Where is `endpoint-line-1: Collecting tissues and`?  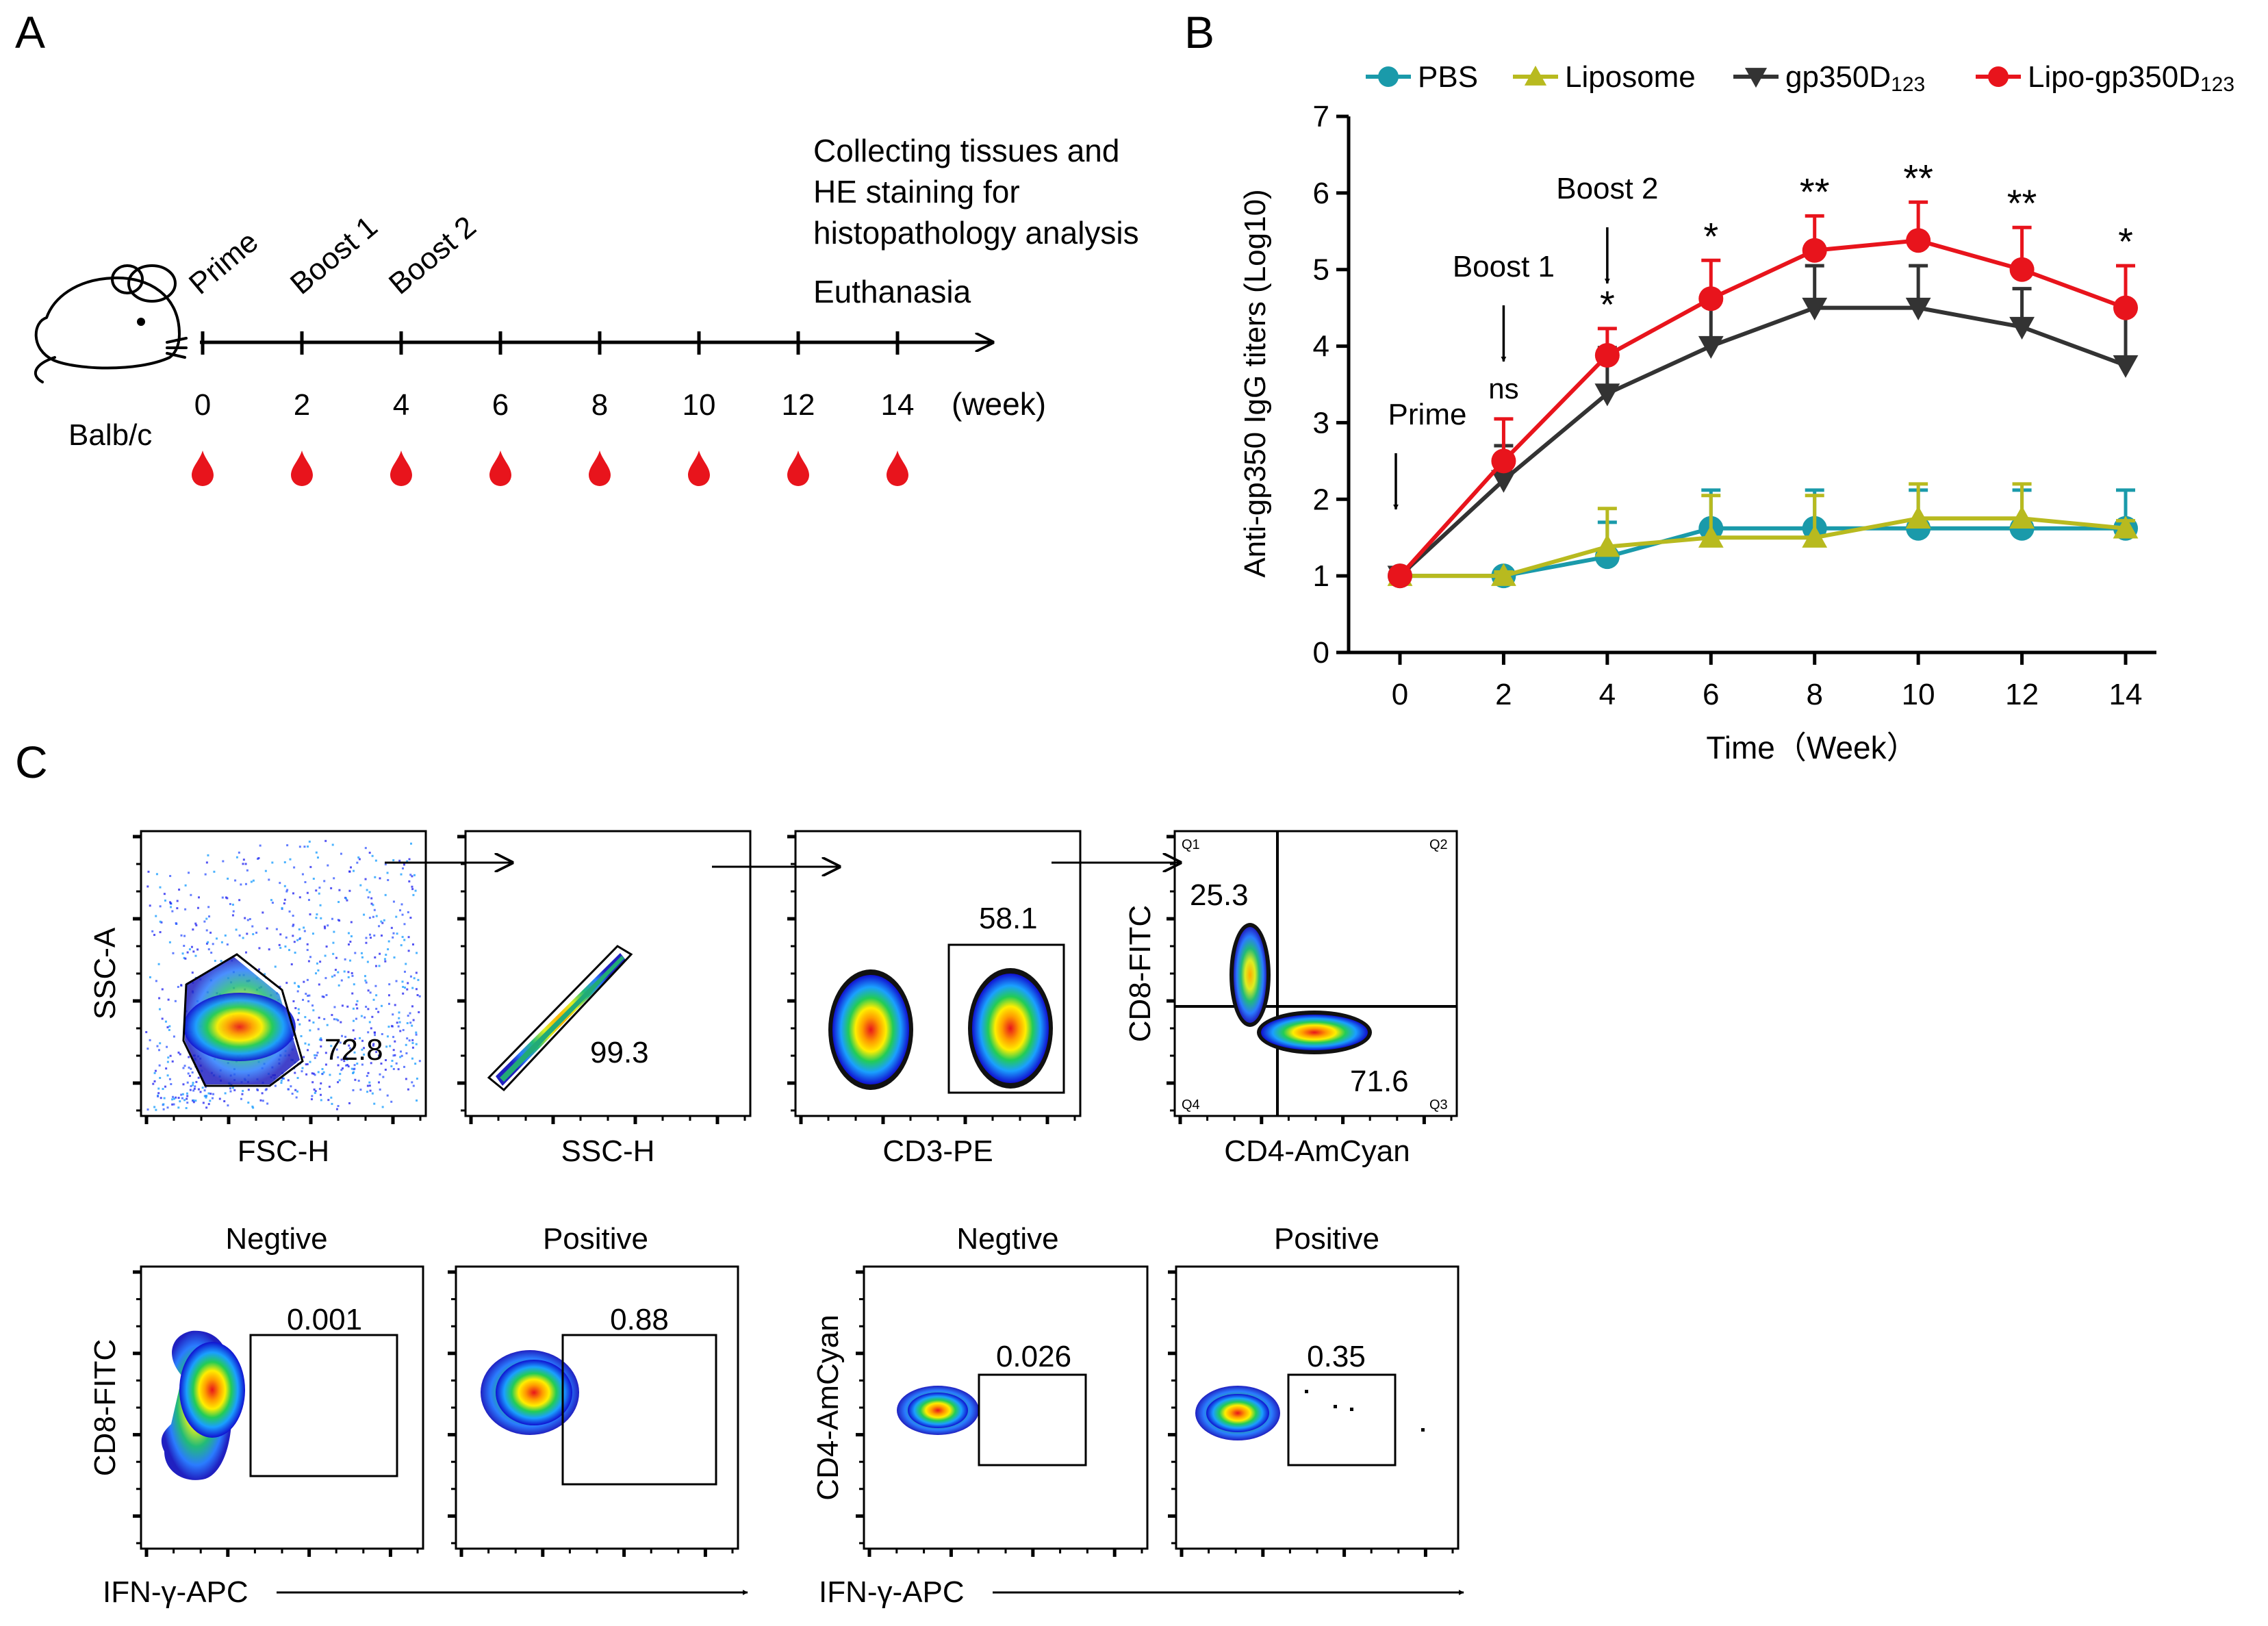 endpoint-line-1: Collecting tissues and is located at coordinates (966, 150).